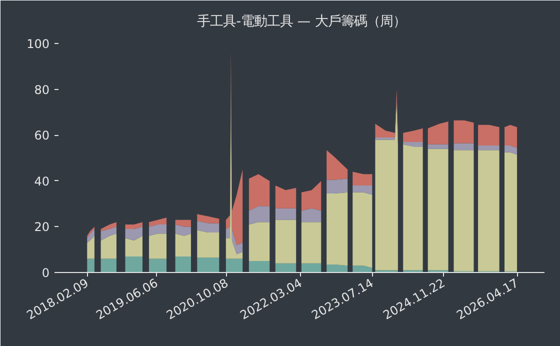 Image resolution: width=560 pixels, height=346 pixels. I want to click on y-tick-label: 20, so click(42, 227).